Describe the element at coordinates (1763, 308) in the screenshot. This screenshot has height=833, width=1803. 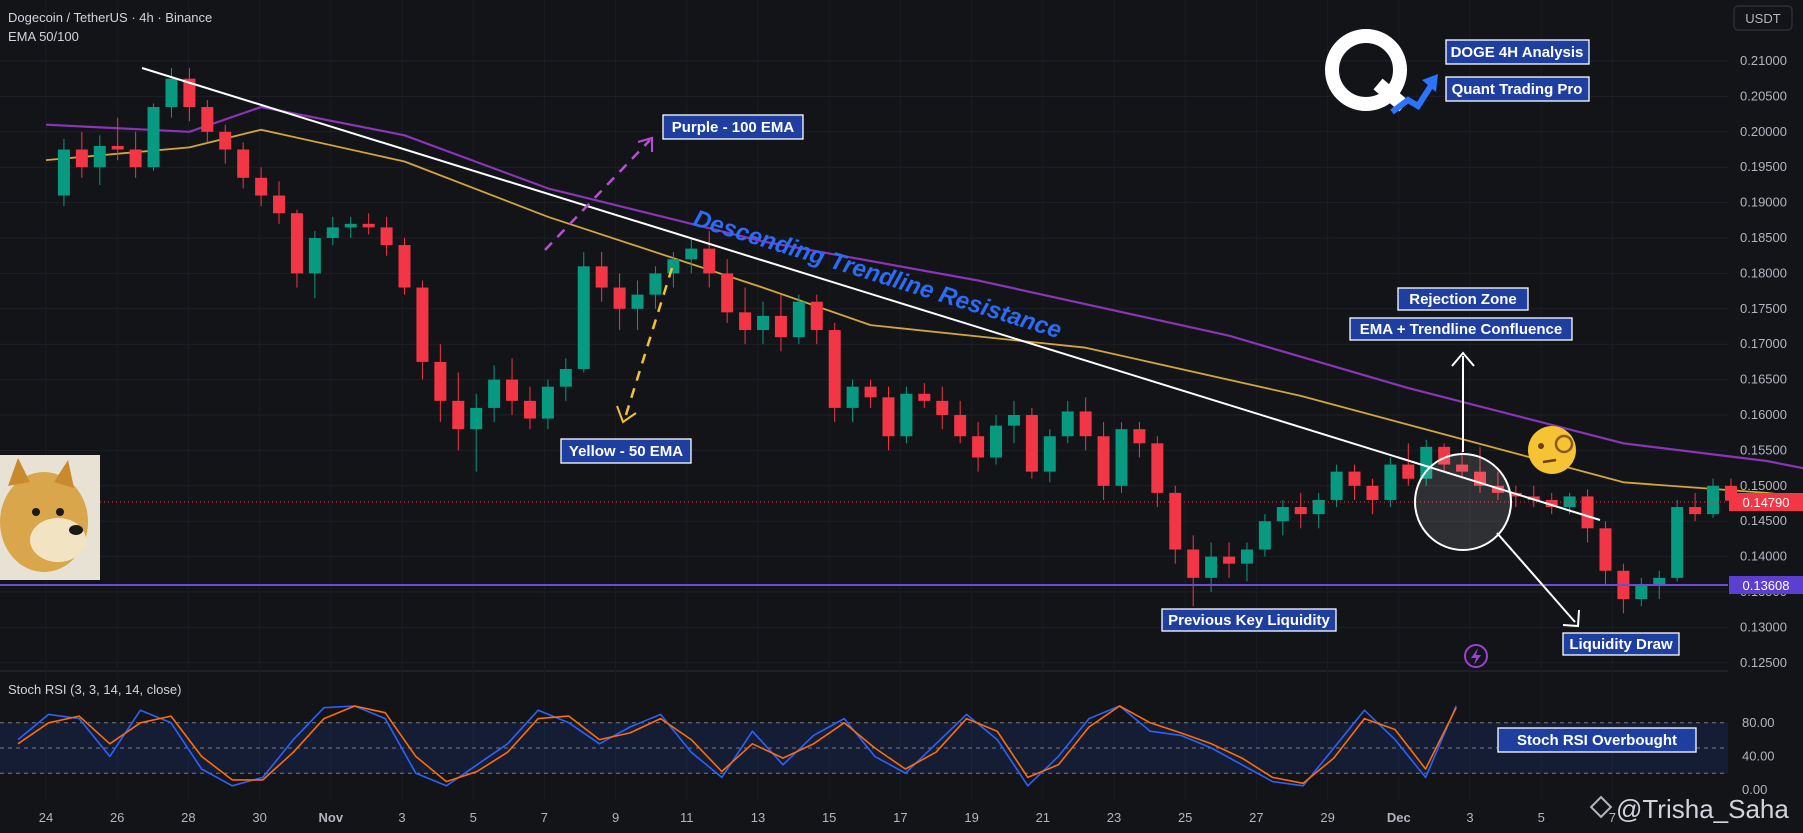
I see `price-tick-label: 0.17500` at that location.